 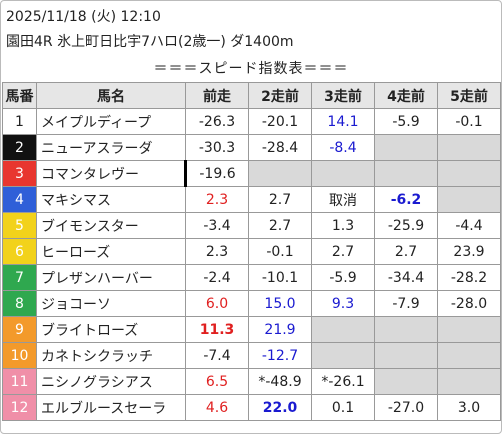 I want to click on speed-index: 6.5, so click(x=217, y=381).